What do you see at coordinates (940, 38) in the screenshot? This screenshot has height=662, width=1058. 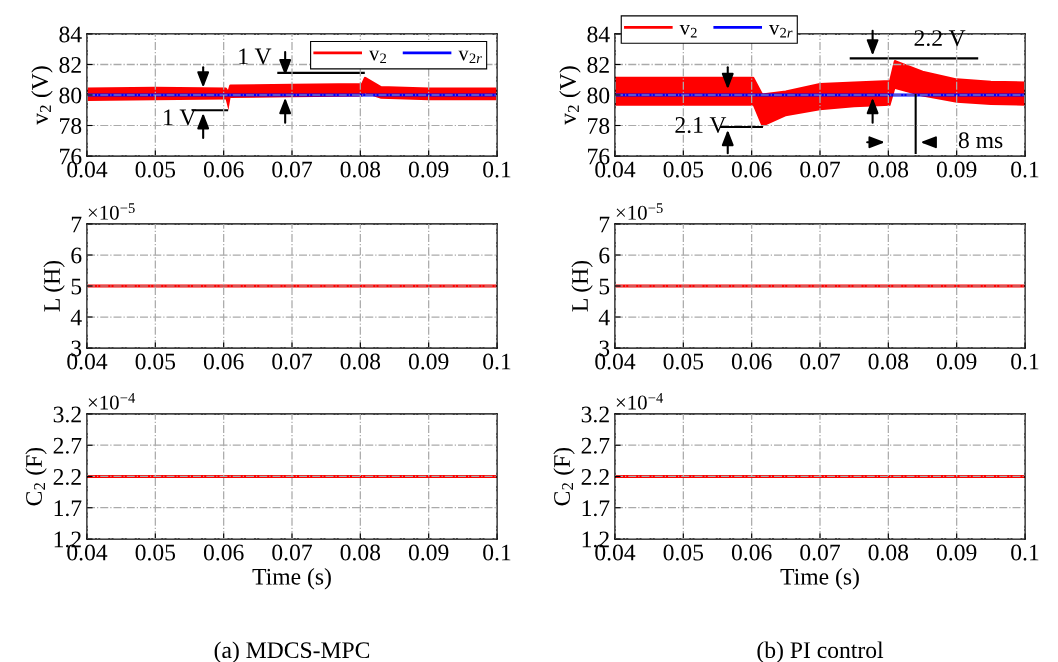 I see `annotation: 2.2 V` at bounding box center [940, 38].